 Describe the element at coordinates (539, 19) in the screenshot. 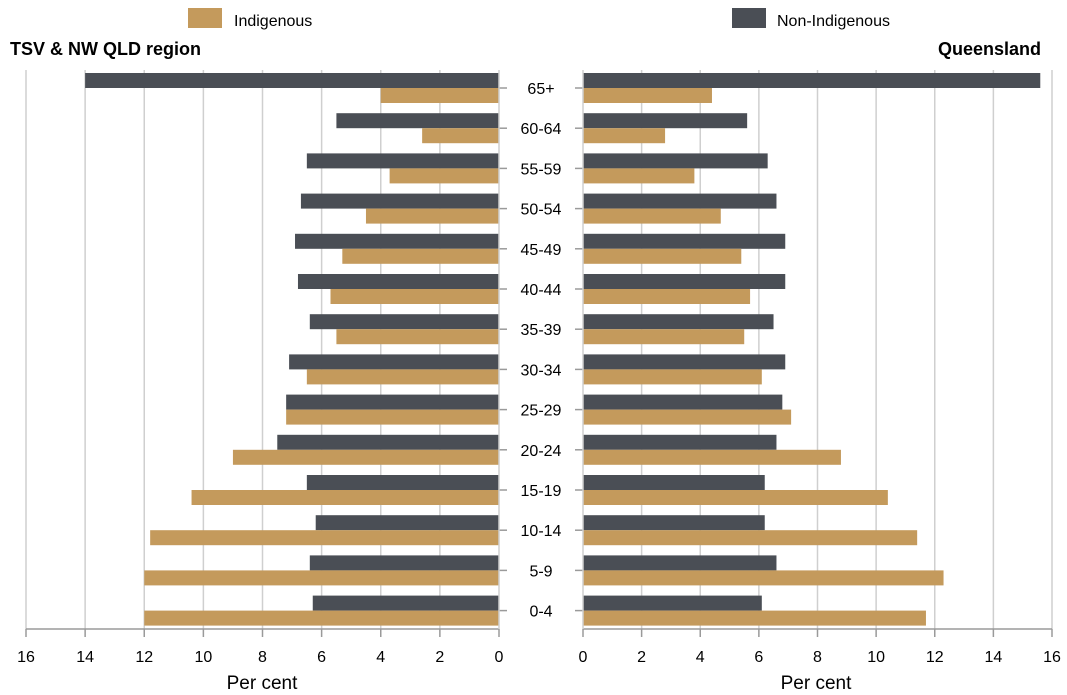

I see `legend: Indigenous Non-Indigenous` at that location.